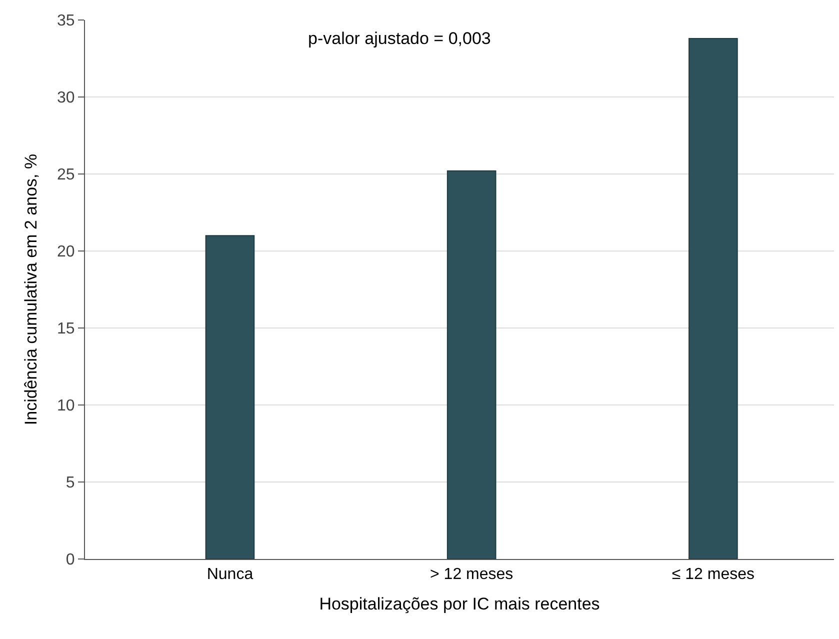 The height and width of the screenshot is (639, 839). I want to click on y-tick-label: 25, so click(66, 175).